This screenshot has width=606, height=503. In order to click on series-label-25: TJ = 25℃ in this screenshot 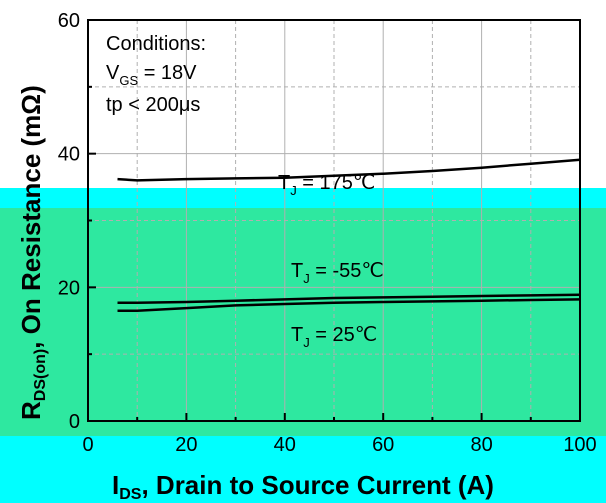, I will do `click(334, 337)`.